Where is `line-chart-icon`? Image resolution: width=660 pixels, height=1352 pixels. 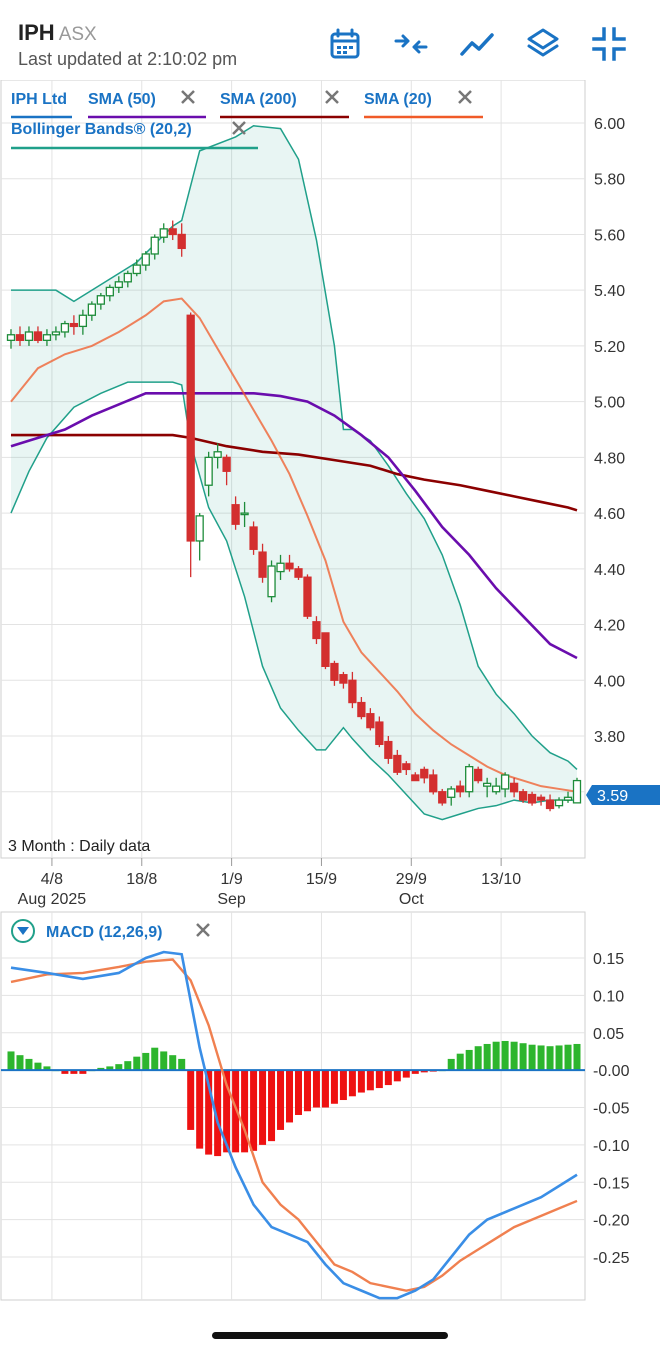
line-chart-icon is located at coordinates (477, 44).